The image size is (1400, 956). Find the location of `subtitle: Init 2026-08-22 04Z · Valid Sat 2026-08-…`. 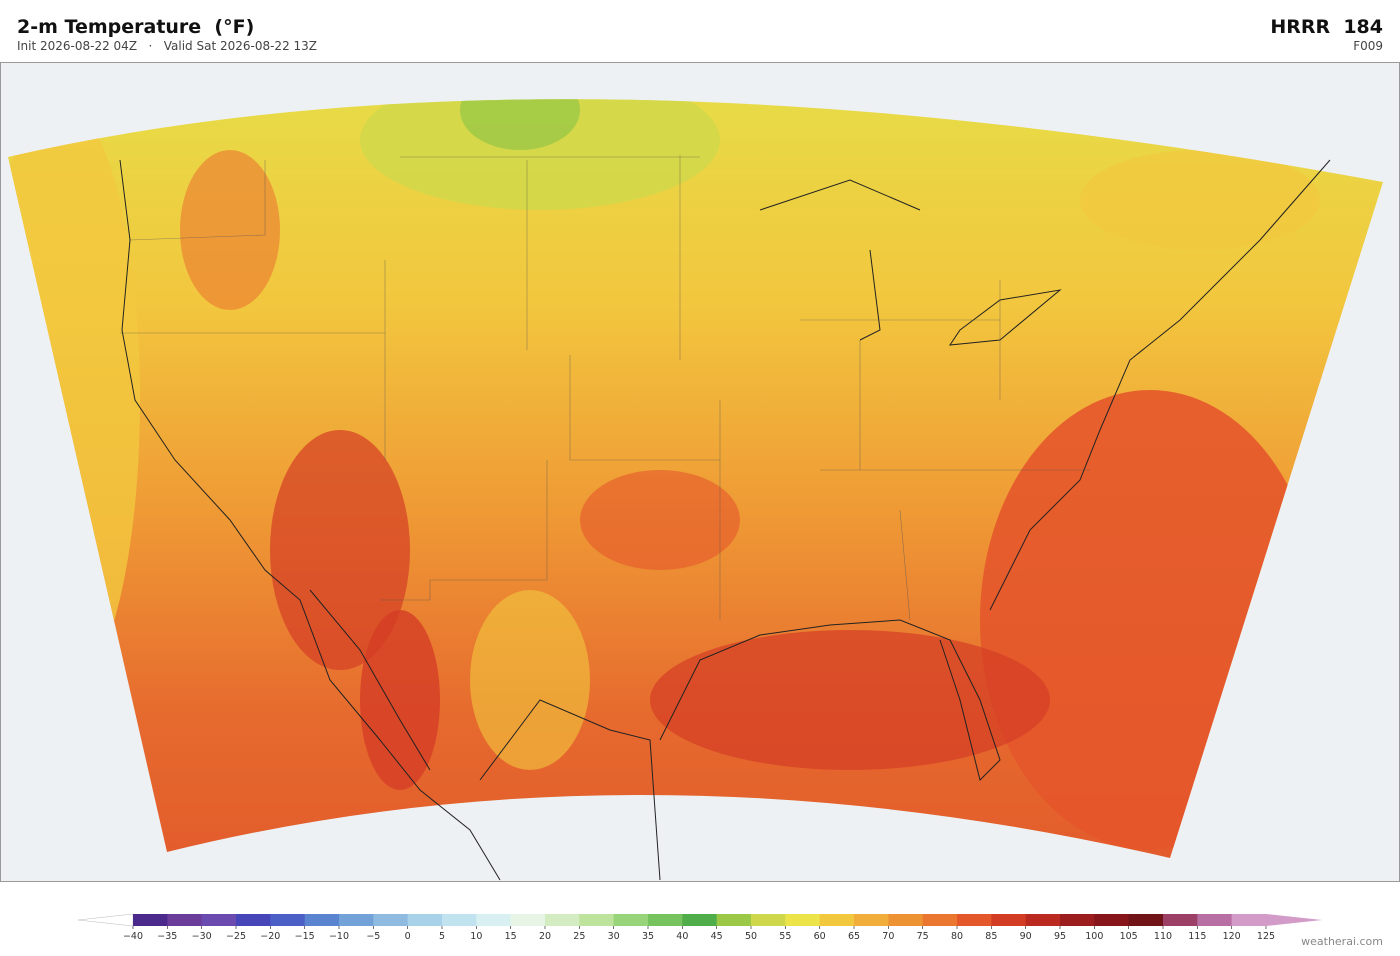

subtitle: Init 2026-08-22 04Z · Valid Sat 2026-08-… is located at coordinates (167, 46).